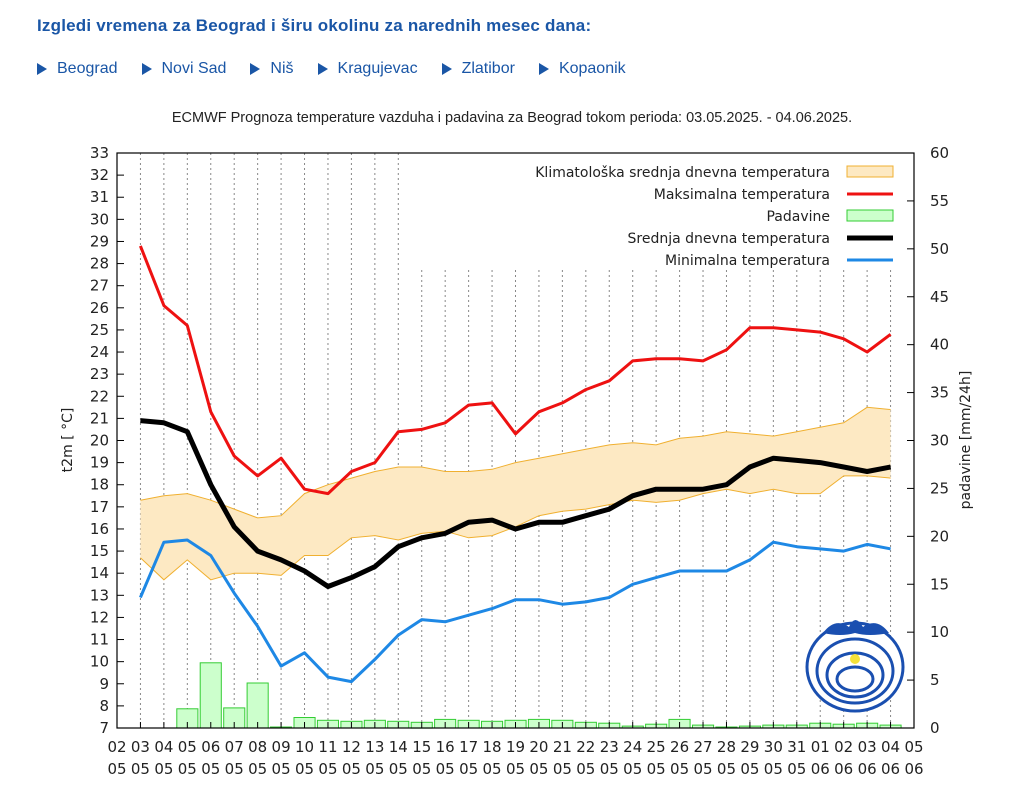  I want to click on x-tick-day: 02, so click(116, 747).